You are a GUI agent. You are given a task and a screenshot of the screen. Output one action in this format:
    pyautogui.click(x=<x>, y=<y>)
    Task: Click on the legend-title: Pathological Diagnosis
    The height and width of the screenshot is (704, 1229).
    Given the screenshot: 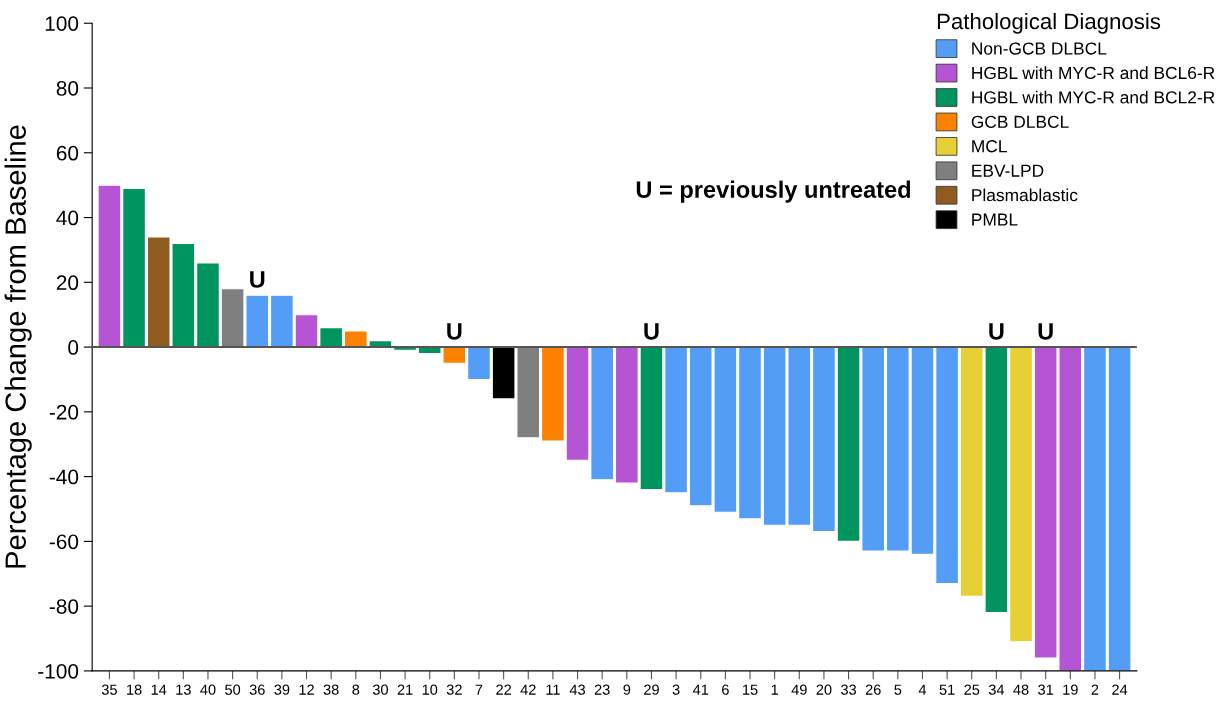 What is the action you would take?
    pyautogui.click(x=1049, y=23)
    